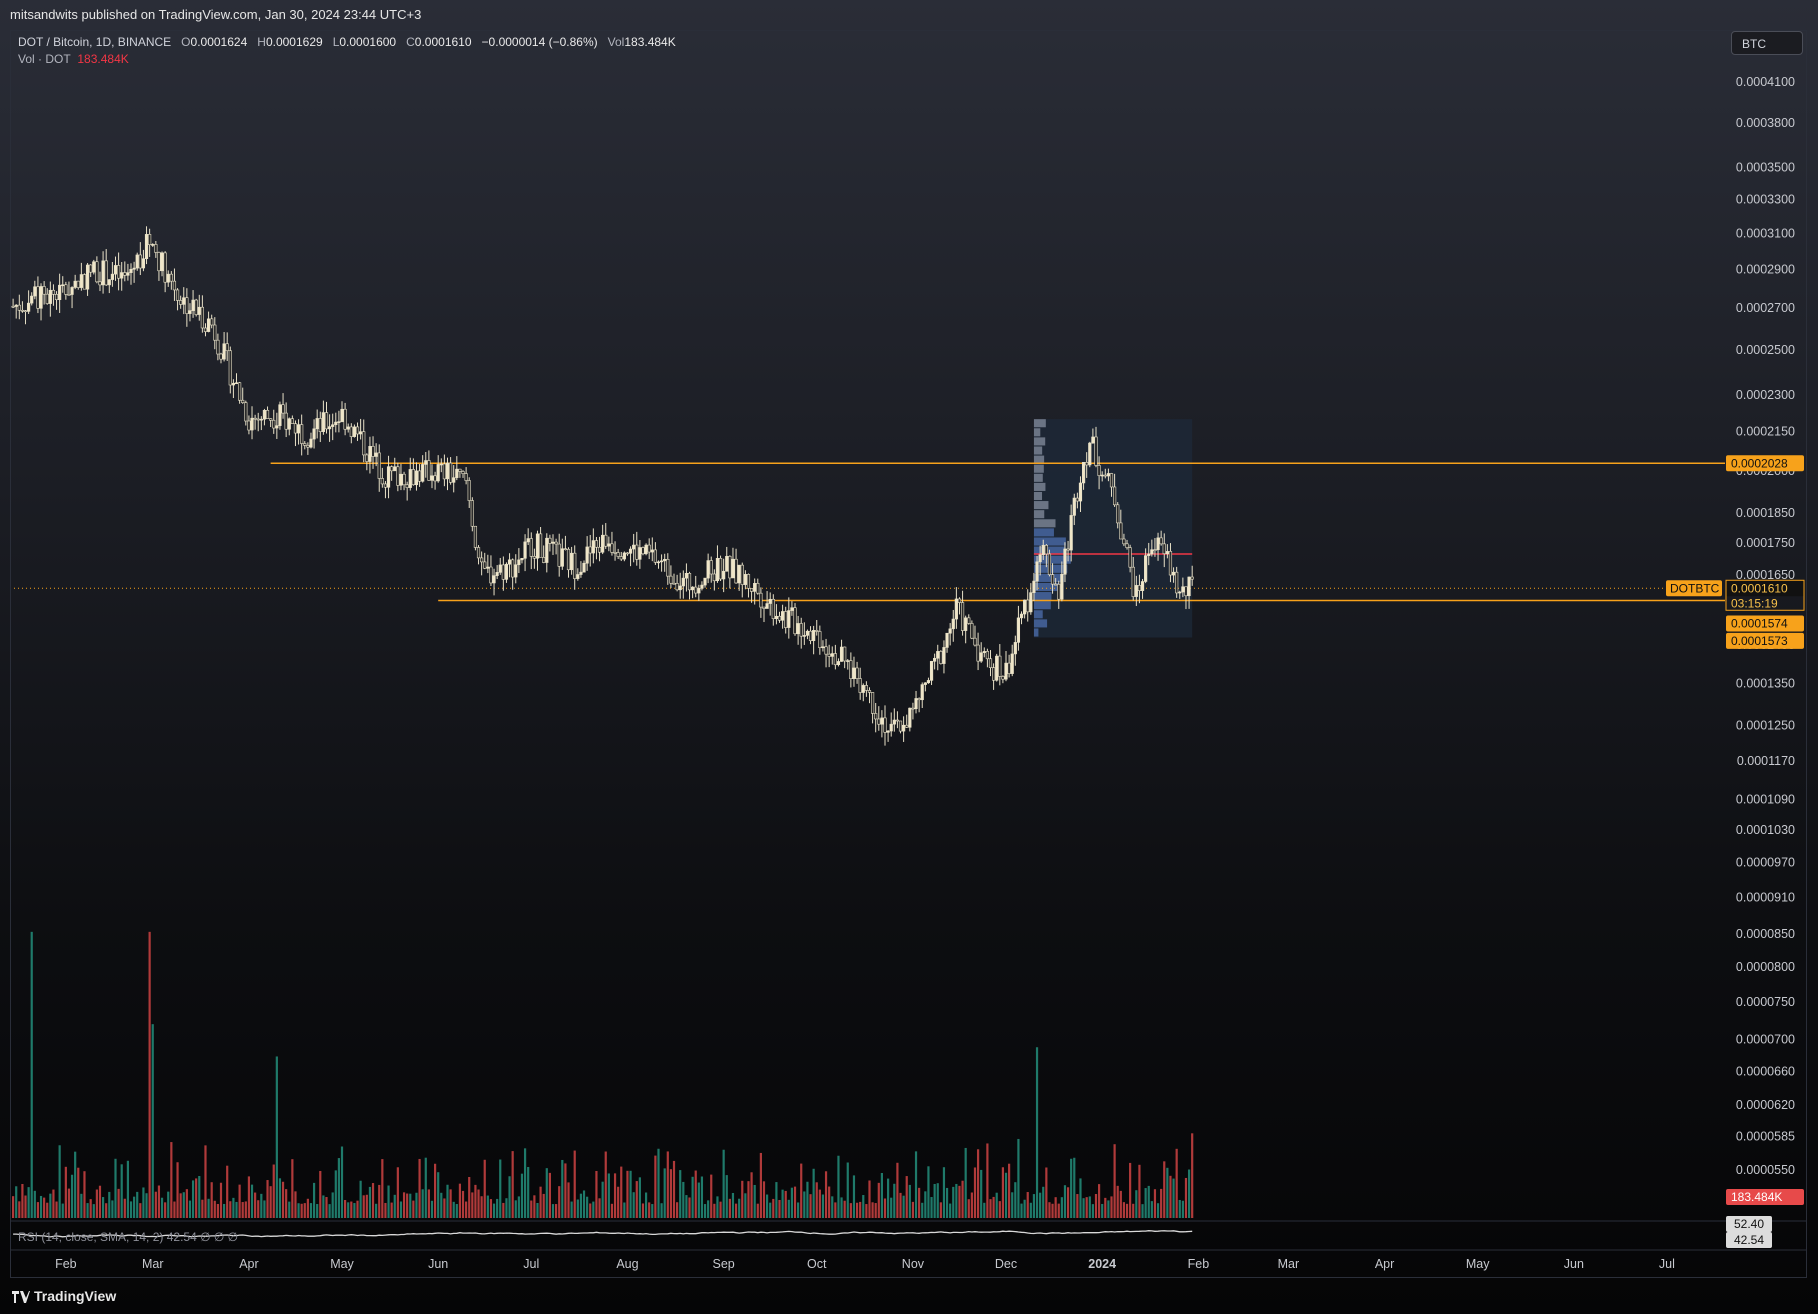 The image size is (1818, 1314). What do you see at coordinates (443, 42) in the screenshot?
I see `close-value: 0.0001610` at bounding box center [443, 42].